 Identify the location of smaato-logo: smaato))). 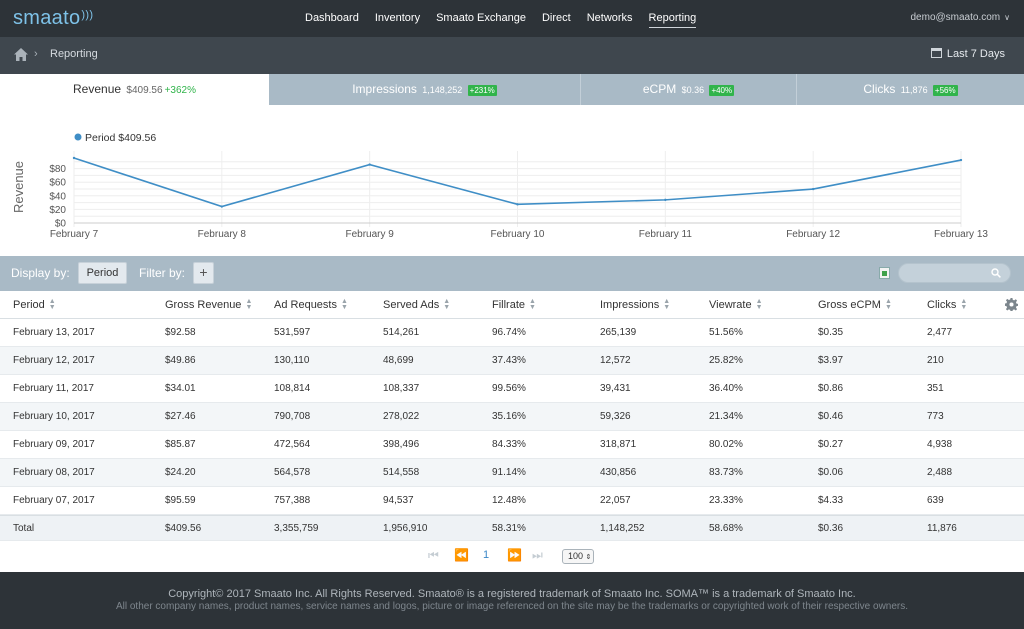
(53, 18).